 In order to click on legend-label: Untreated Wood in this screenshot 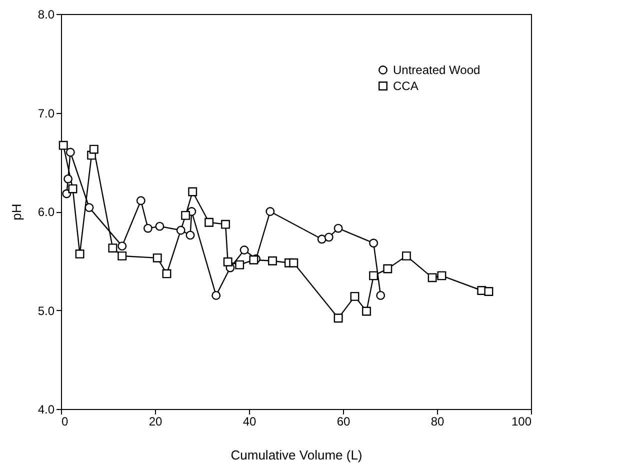, I will do `click(436, 70)`.